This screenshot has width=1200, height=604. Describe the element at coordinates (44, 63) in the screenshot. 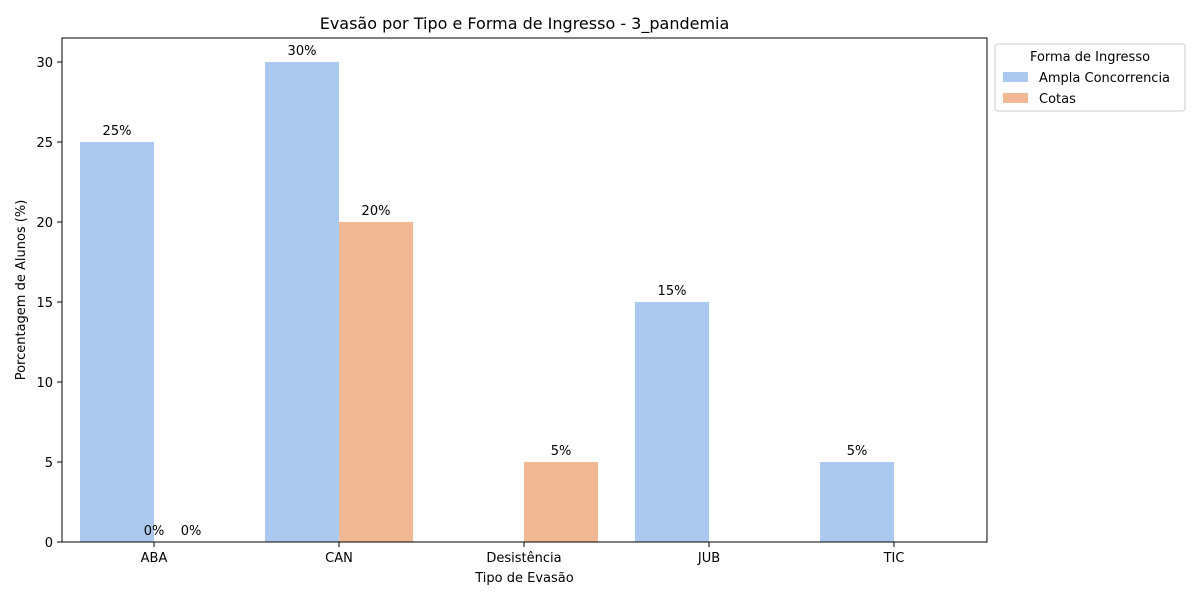

I see `y-tick-label-30: 30` at that location.